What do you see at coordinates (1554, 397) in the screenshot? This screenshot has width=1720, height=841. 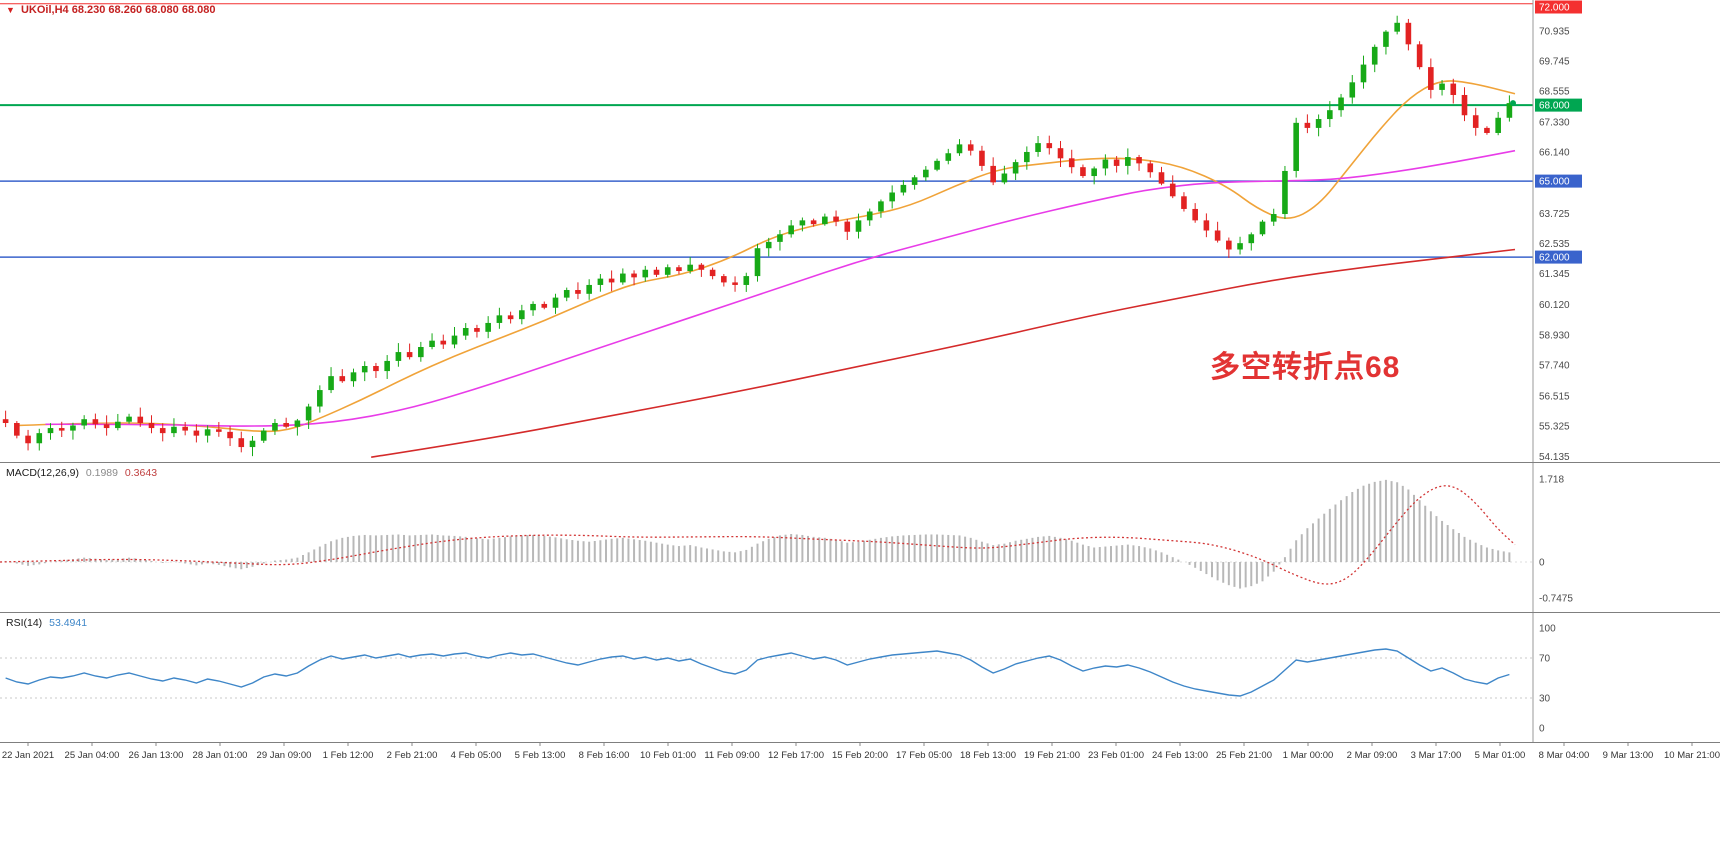 I see `price-tick: 56.515` at bounding box center [1554, 397].